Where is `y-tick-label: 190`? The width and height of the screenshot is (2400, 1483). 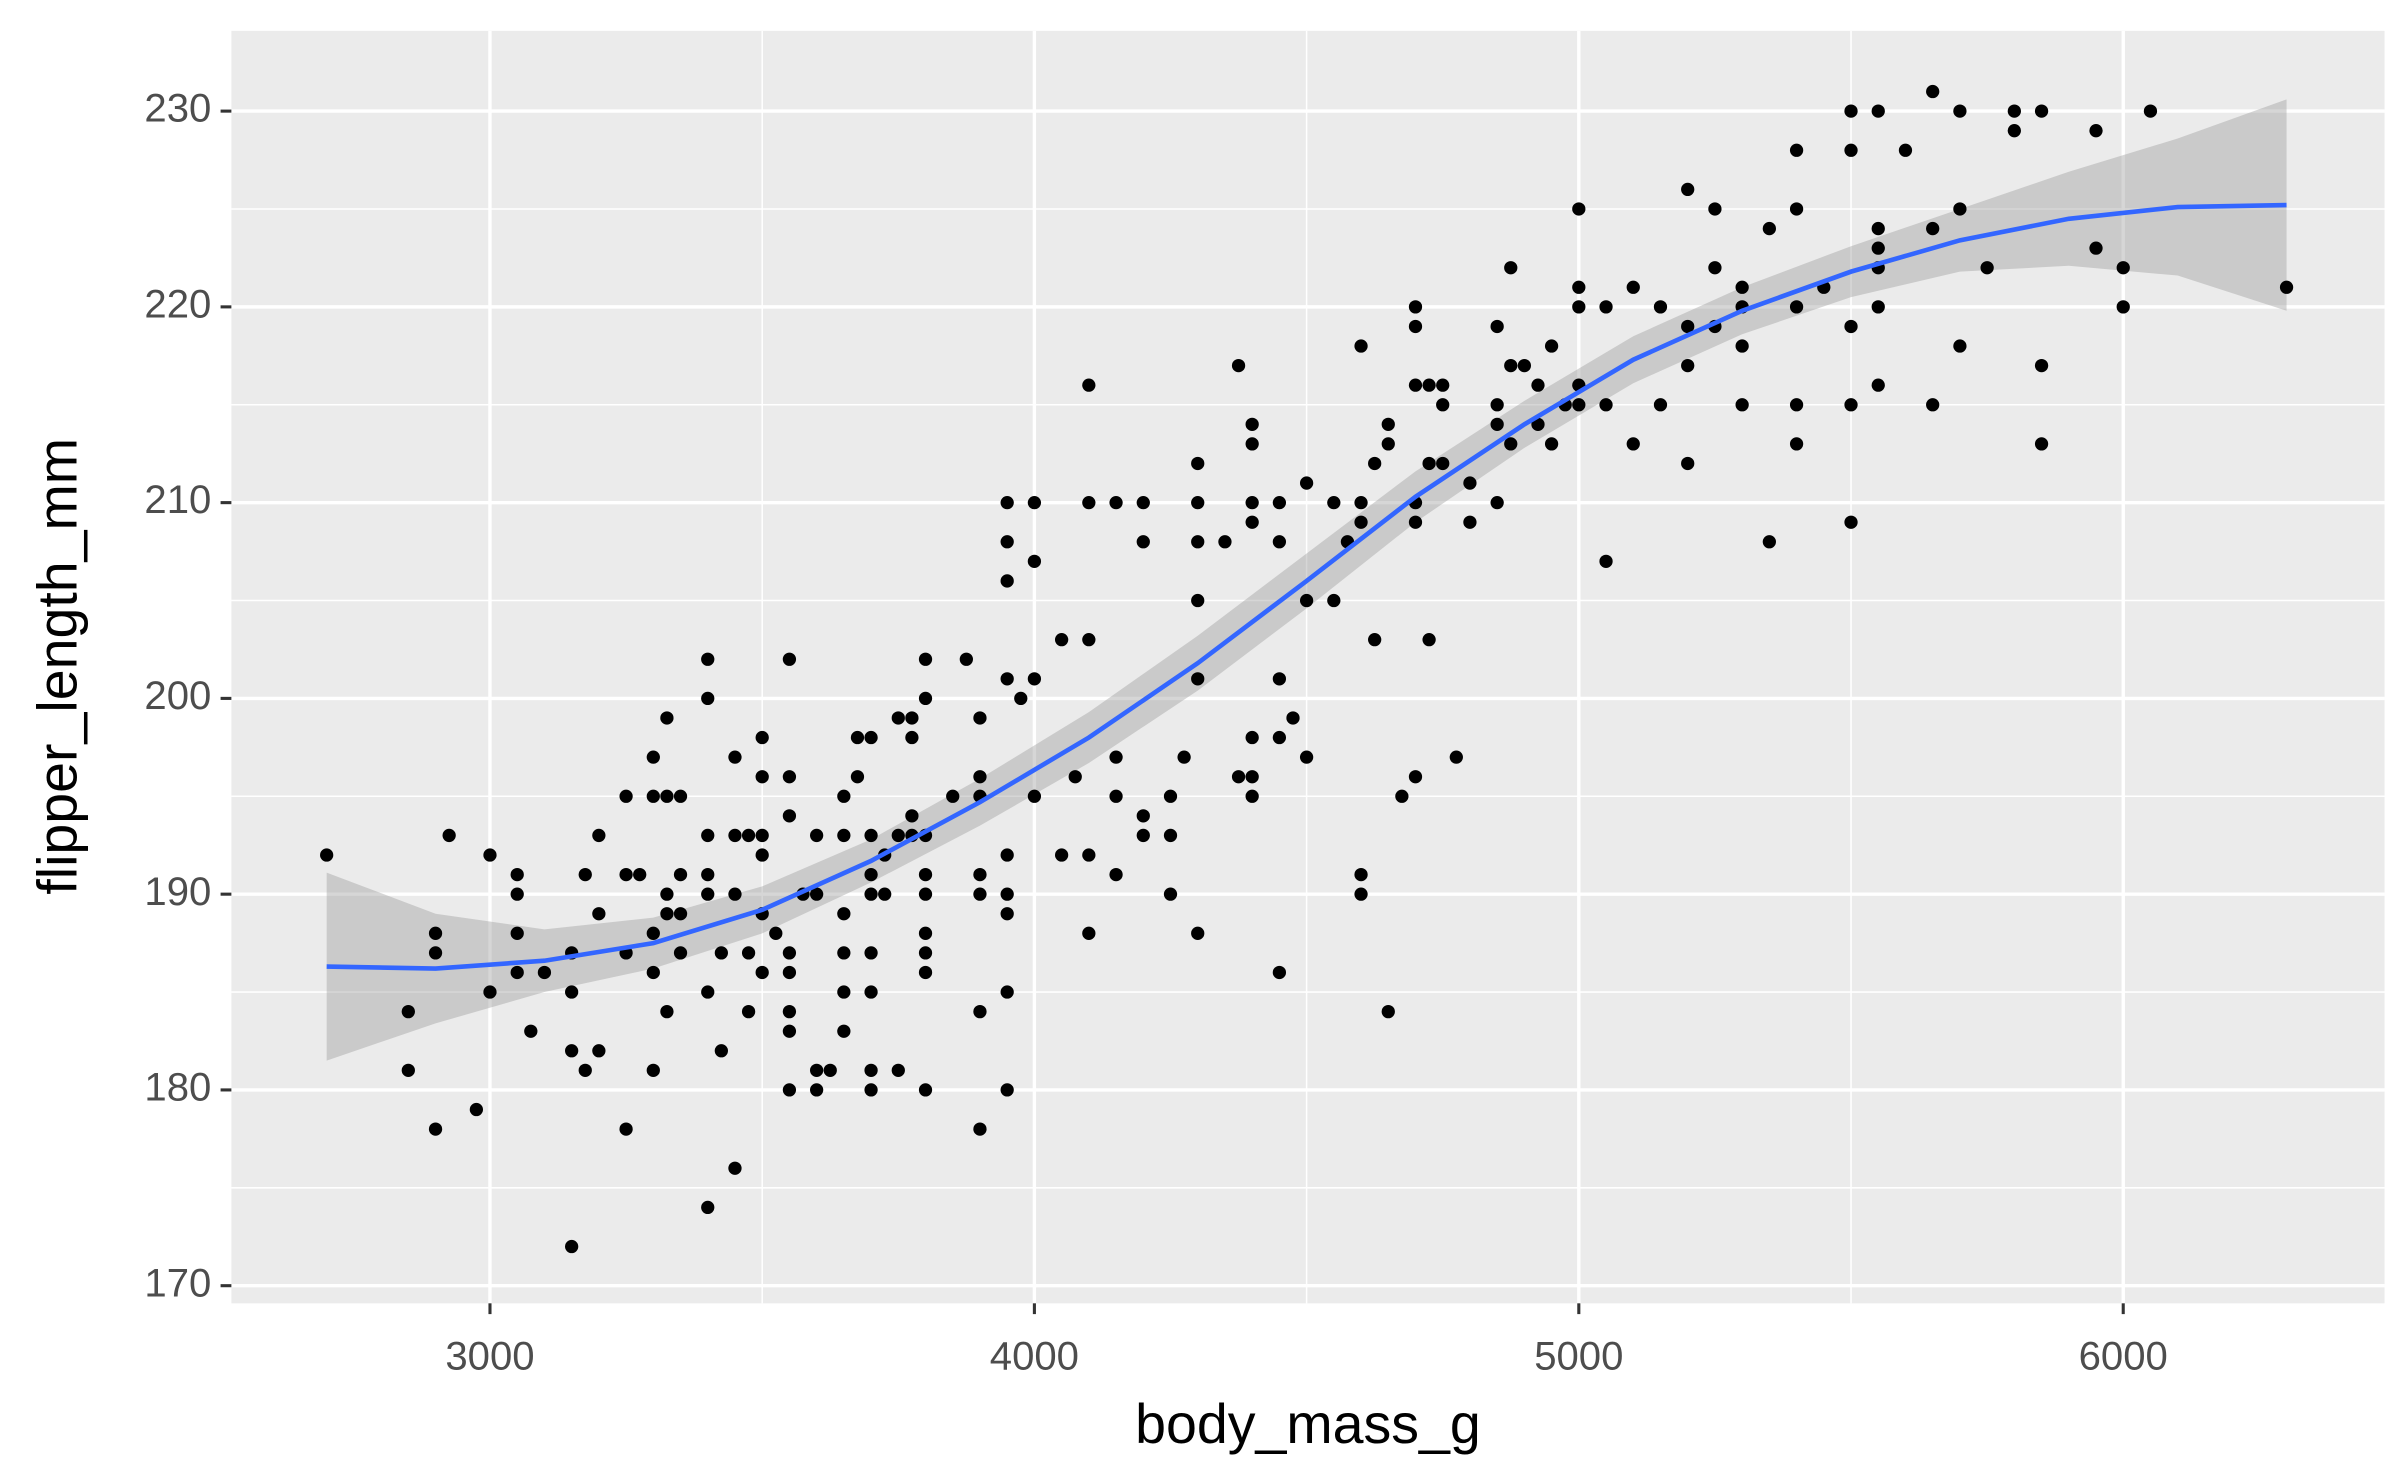
y-tick-label: 190 is located at coordinates (177, 892).